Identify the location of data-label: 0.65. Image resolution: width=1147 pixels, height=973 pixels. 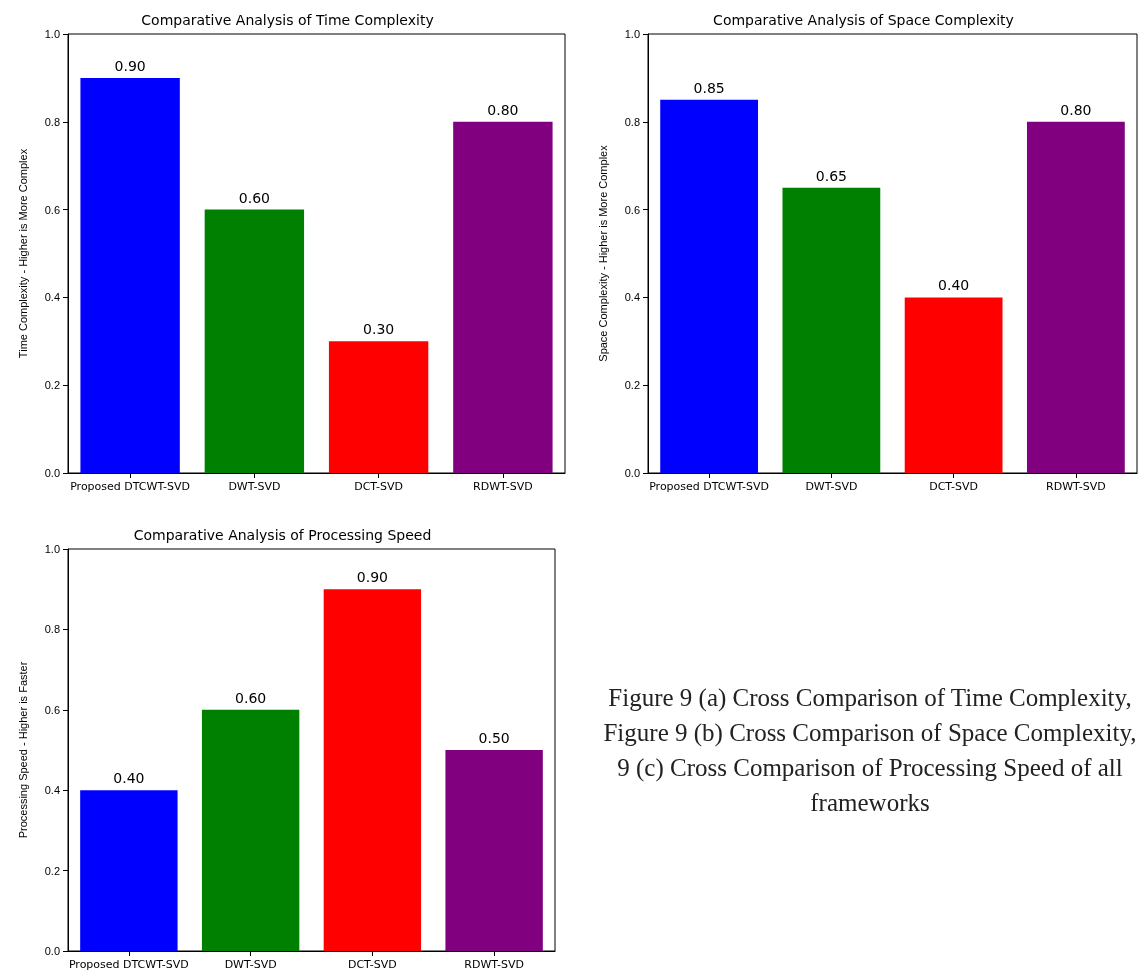
(831, 175).